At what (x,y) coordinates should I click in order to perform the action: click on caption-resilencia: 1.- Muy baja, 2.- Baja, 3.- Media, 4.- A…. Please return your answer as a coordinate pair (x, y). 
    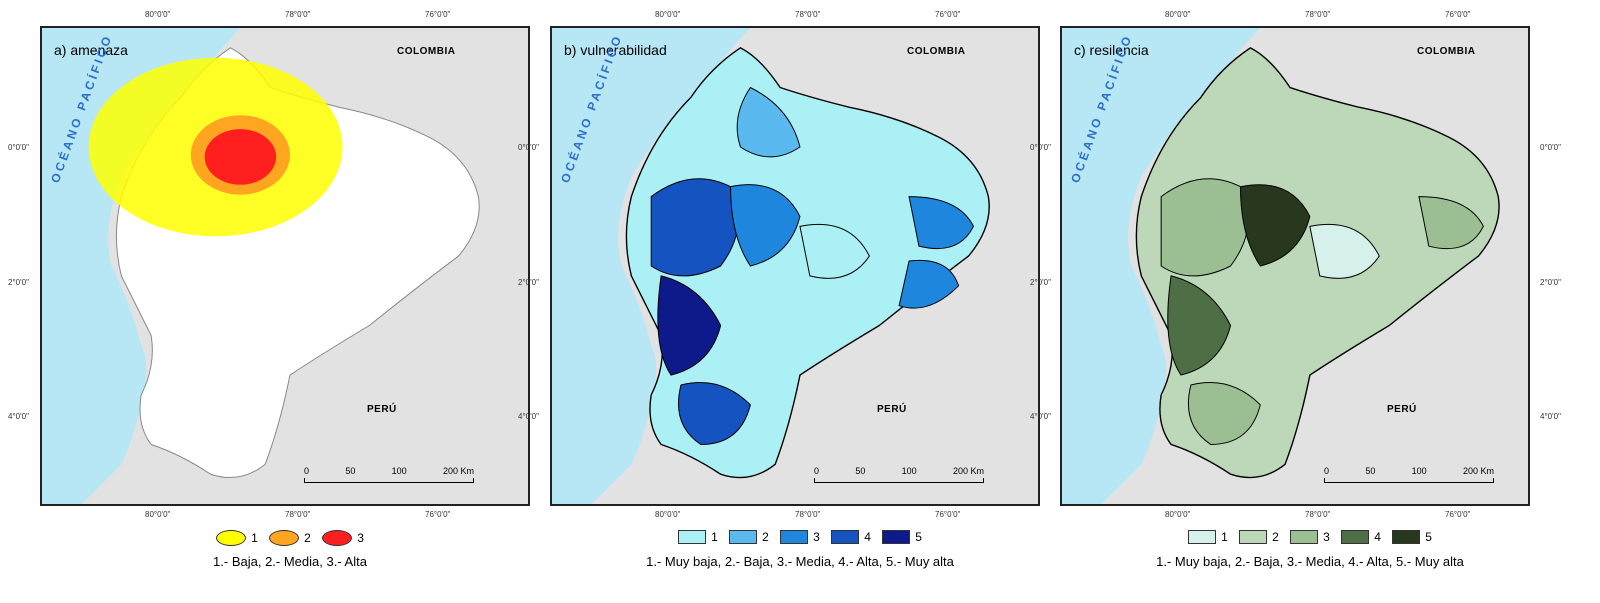
    Looking at the image, I should click on (1310, 561).